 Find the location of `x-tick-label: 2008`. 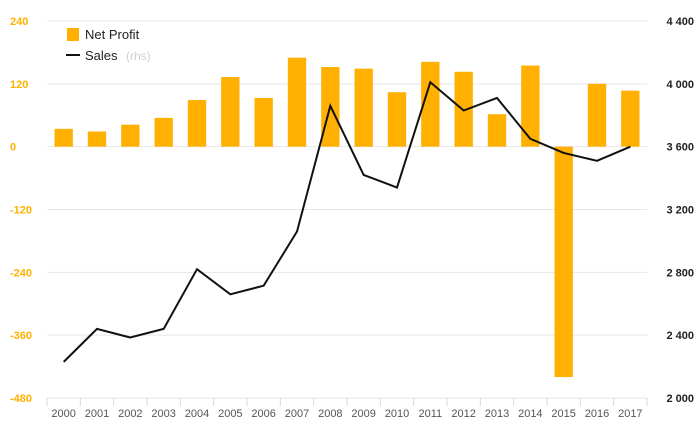

x-tick-label: 2008 is located at coordinates (330, 414).